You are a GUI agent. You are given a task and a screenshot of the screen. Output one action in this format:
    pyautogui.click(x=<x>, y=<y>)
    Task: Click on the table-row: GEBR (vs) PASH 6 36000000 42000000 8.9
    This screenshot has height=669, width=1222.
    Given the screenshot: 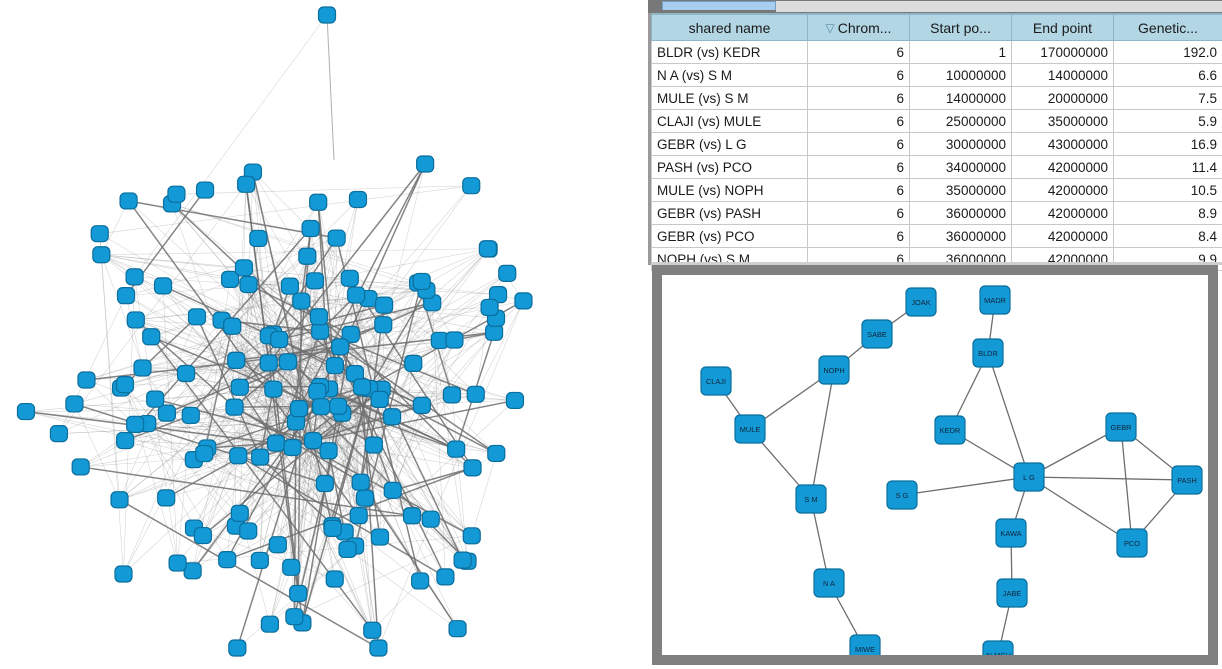 What is the action you would take?
    pyautogui.click(x=936, y=213)
    